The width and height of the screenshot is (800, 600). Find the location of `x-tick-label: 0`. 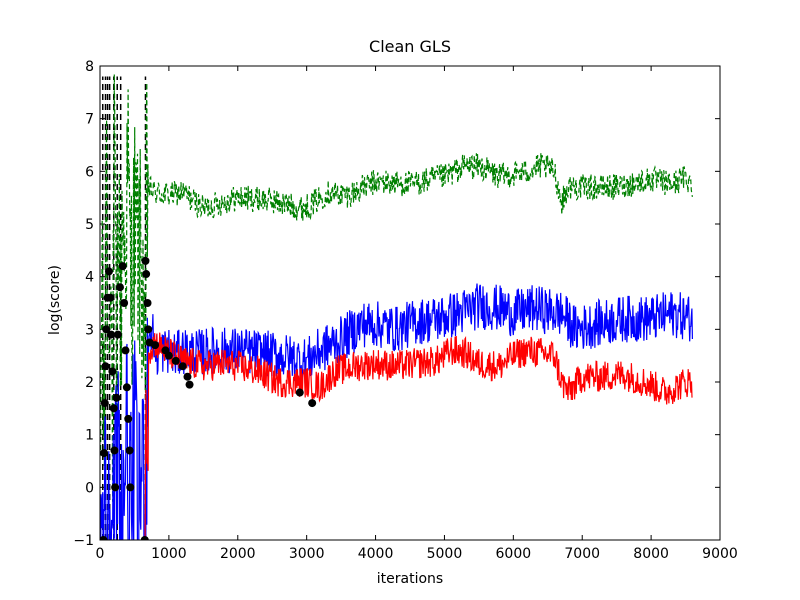

x-tick-label: 0 is located at coordinates (100, 554).